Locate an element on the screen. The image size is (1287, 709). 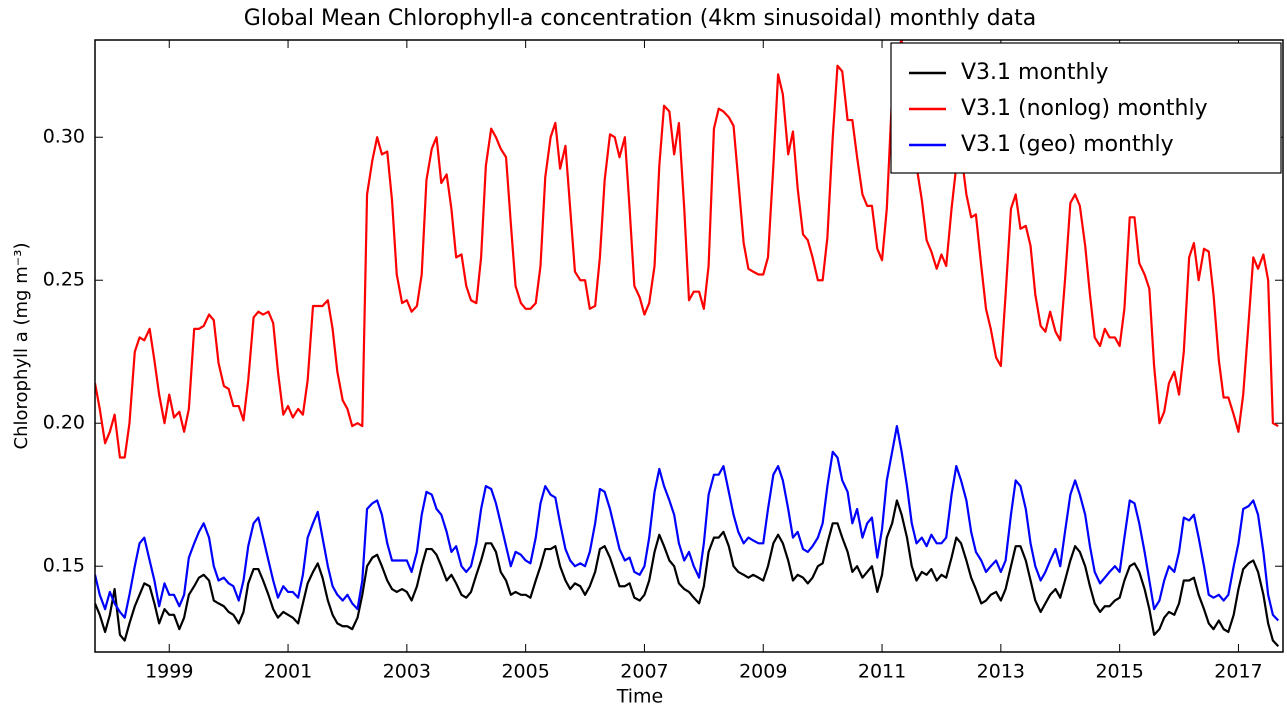
legend-label: V3.1 monthly is located at coordinates (1035, 72).